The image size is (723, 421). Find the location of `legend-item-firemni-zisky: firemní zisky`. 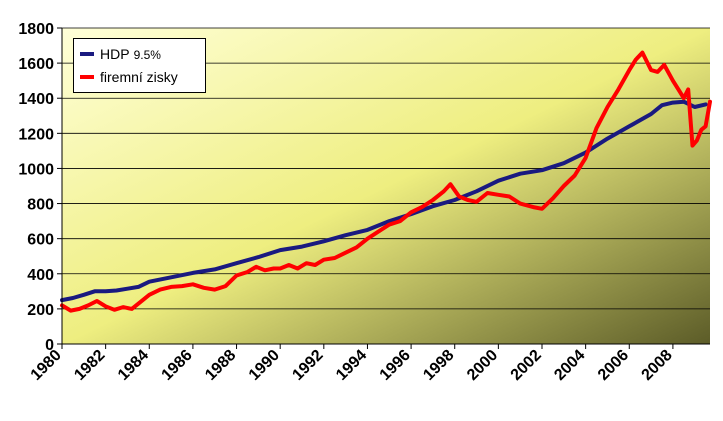

legend-item-firemni-zisky: firemní zisky is located at coordinates (129, 77).